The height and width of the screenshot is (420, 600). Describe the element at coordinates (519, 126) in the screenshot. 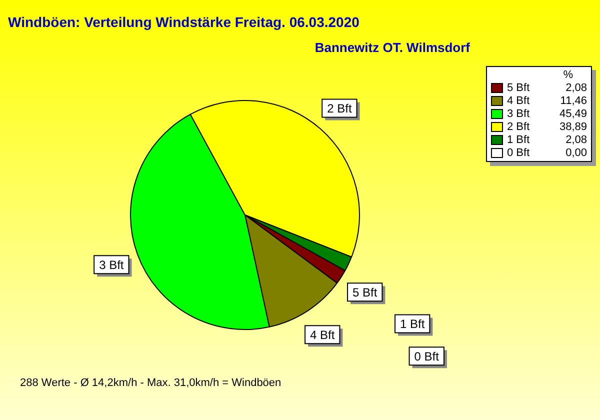

I see `legend-label: 2 Bft` at that location.